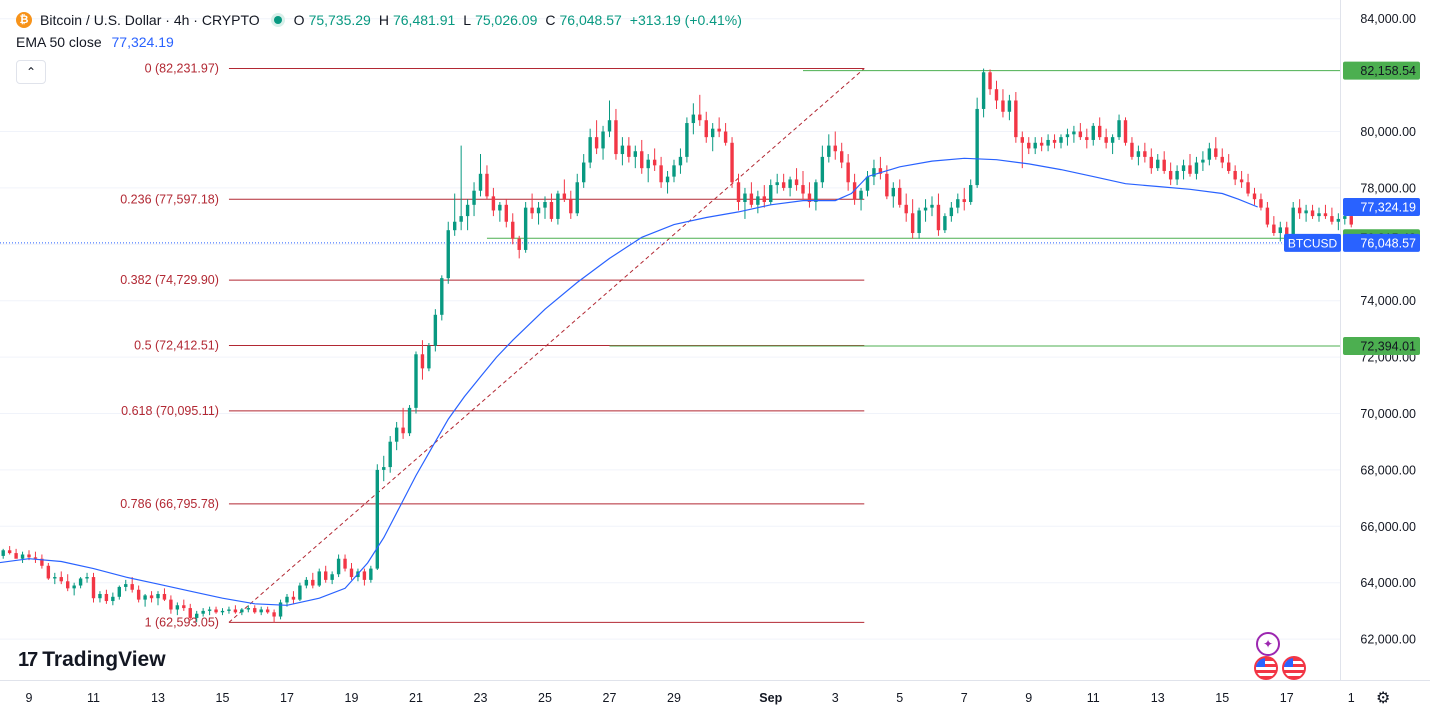 This screenshot has width=1430, height=714. I want to click on collapse-legend-button: ⌃, so click(31, 72).